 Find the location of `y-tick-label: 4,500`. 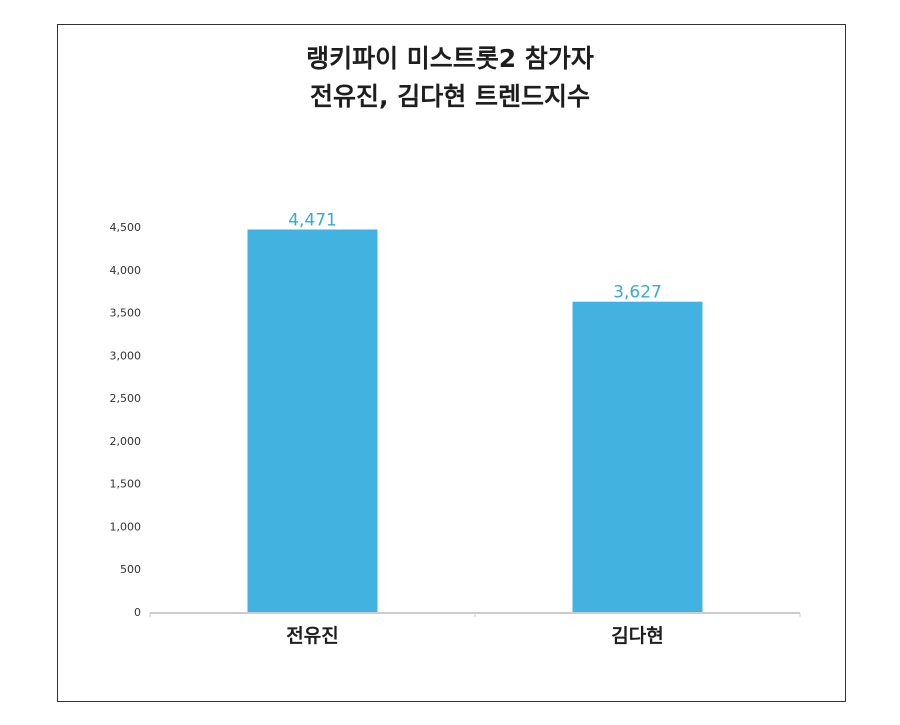

y-tick-label: 4,500 is located at coordinates (126, 227).